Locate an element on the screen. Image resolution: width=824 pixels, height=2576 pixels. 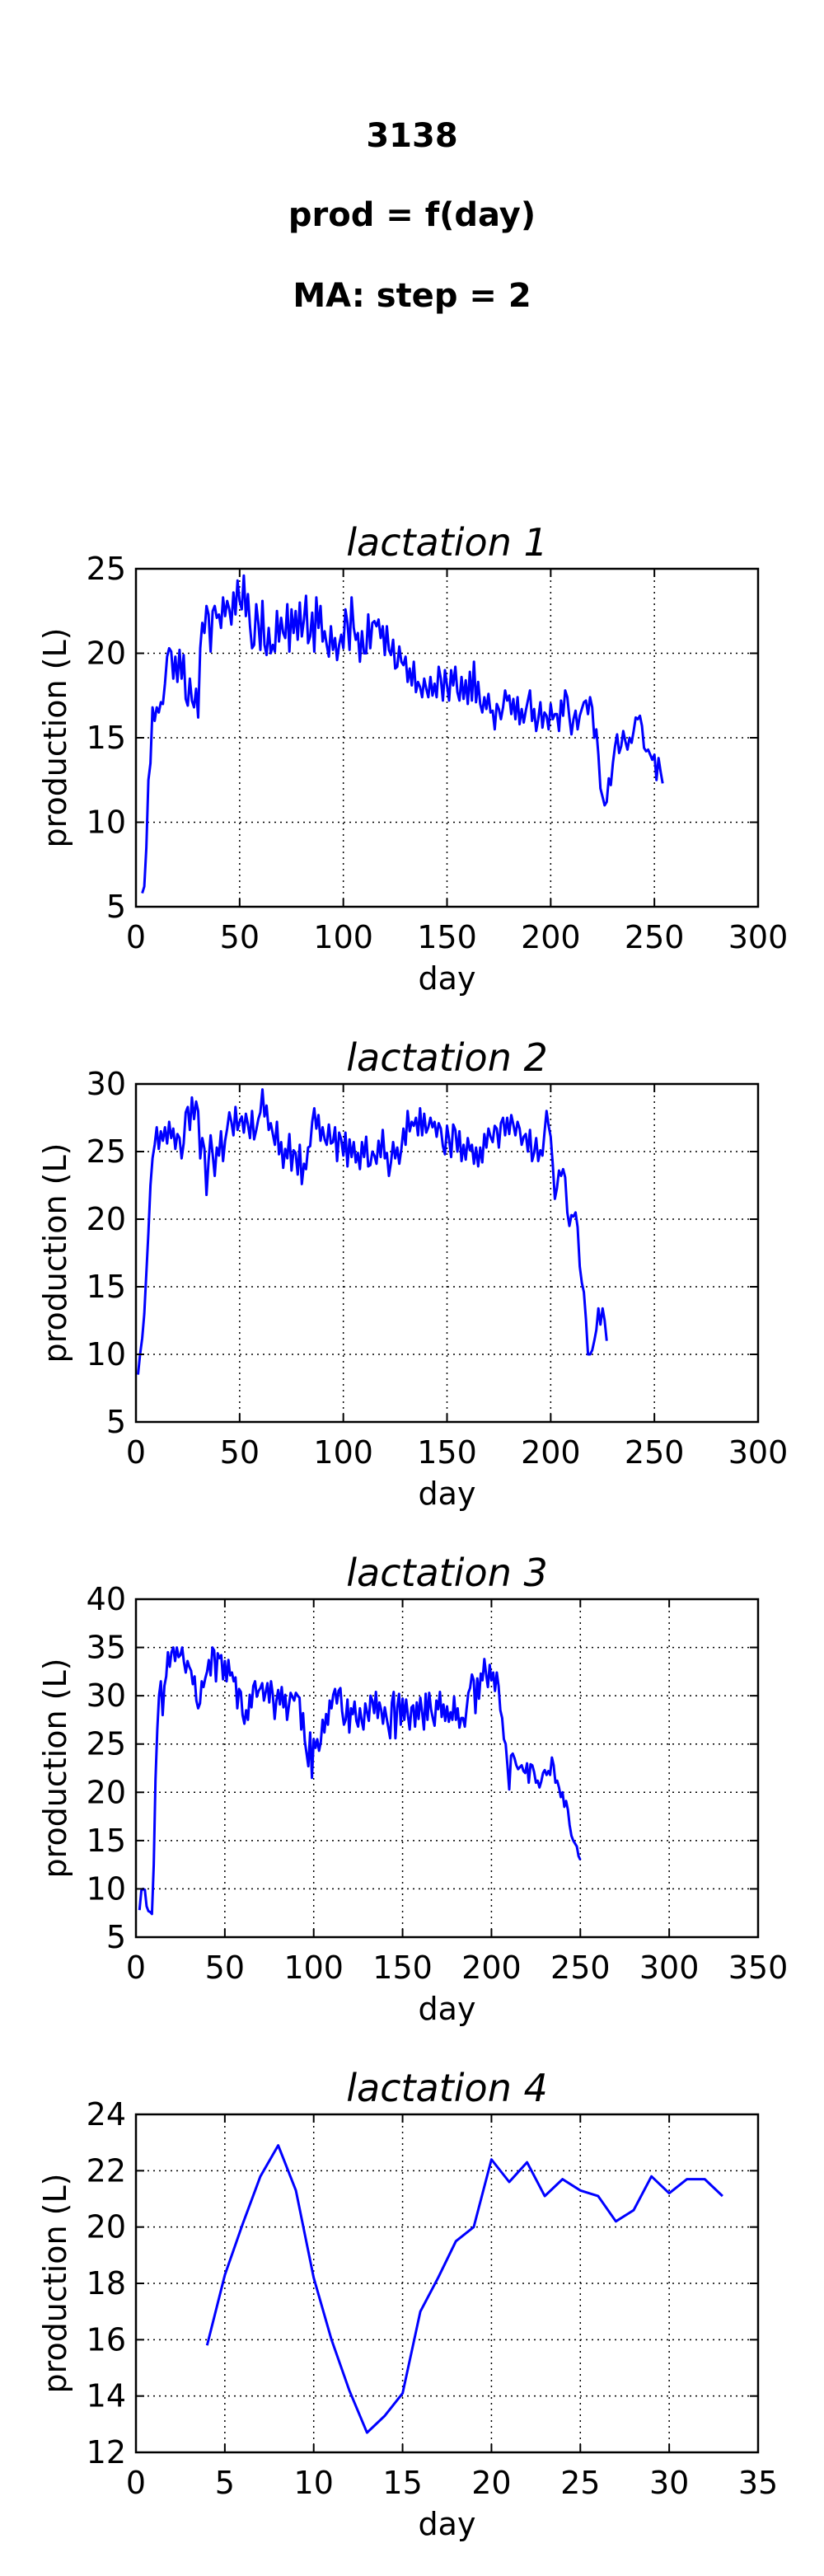
x-tick-label: 20 is located at coordinates (491, 2483).